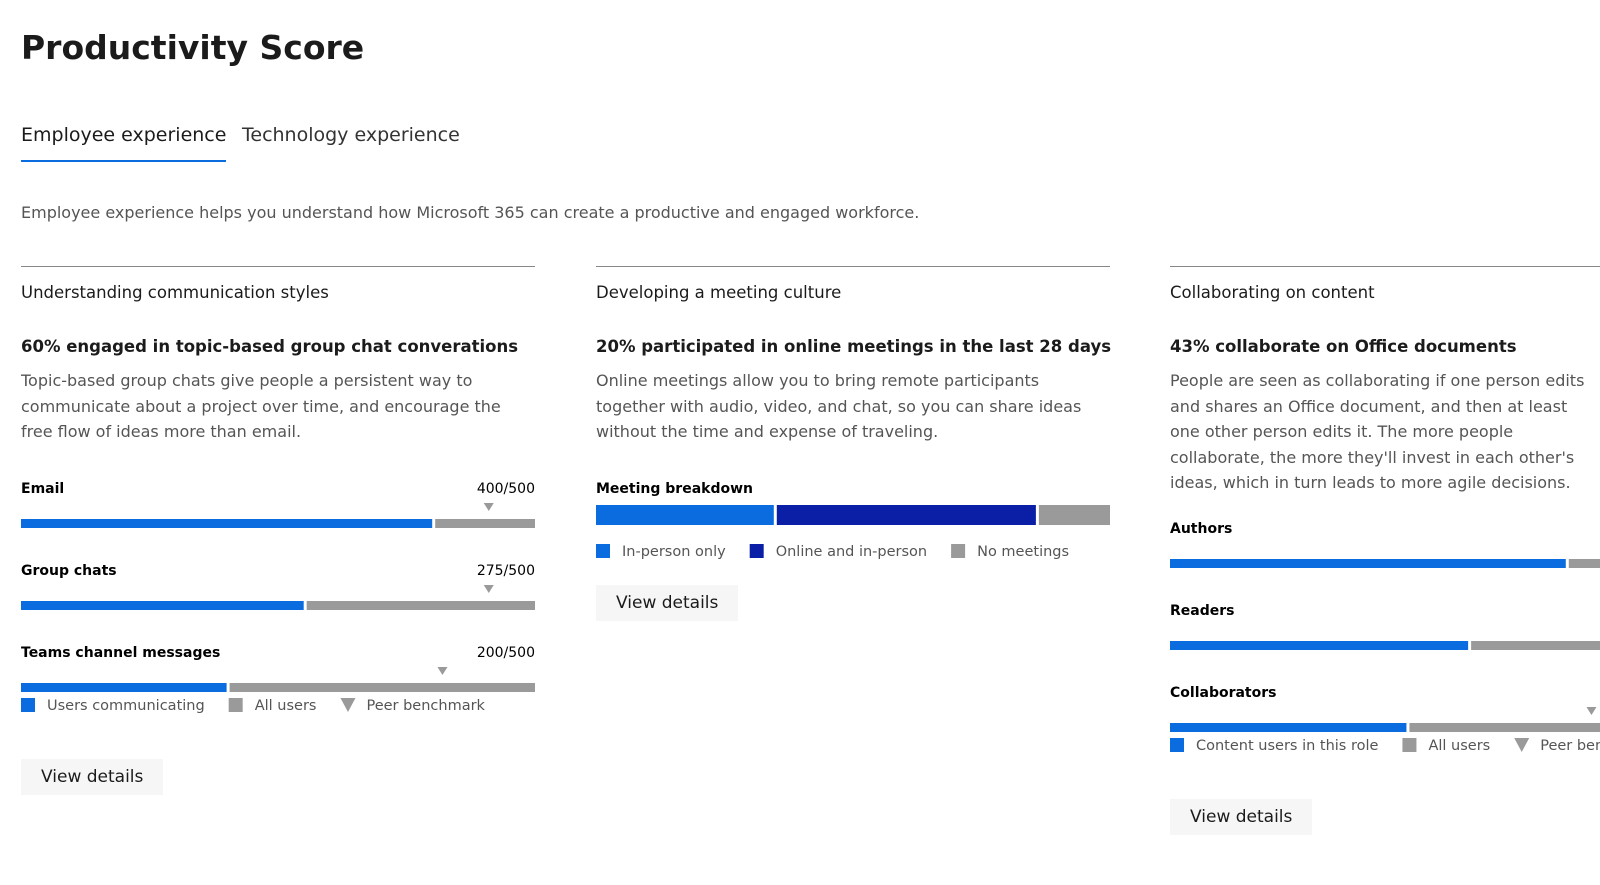  Describe the element at coordinates (506, 489) in the screenshot. I see `value-label: 400/500` at that location.